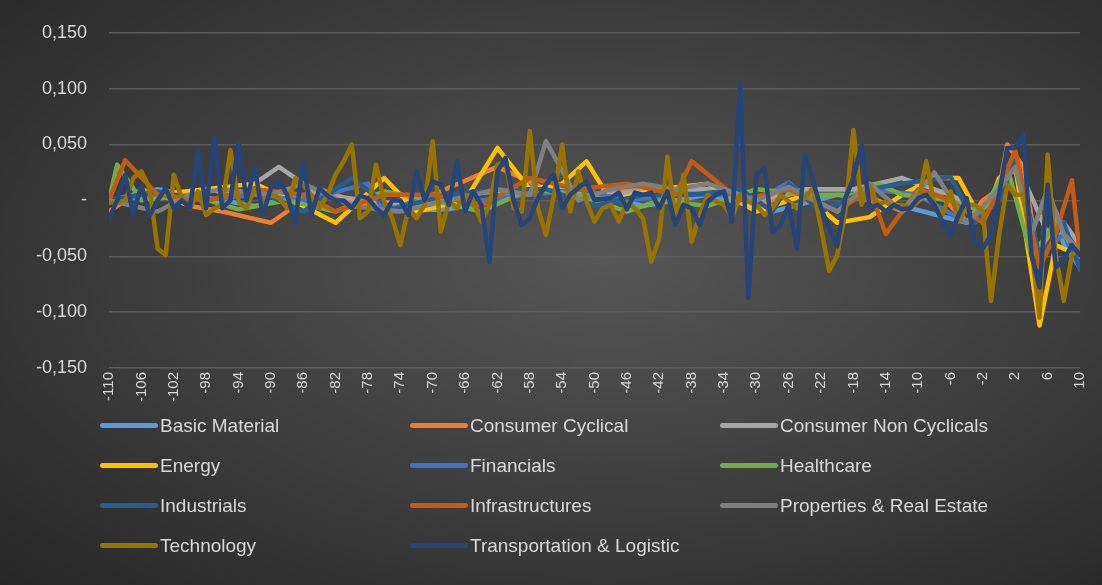 The image size is (1102, 585). I want to click on y-tick-label: -0,050, so click(61, 255).